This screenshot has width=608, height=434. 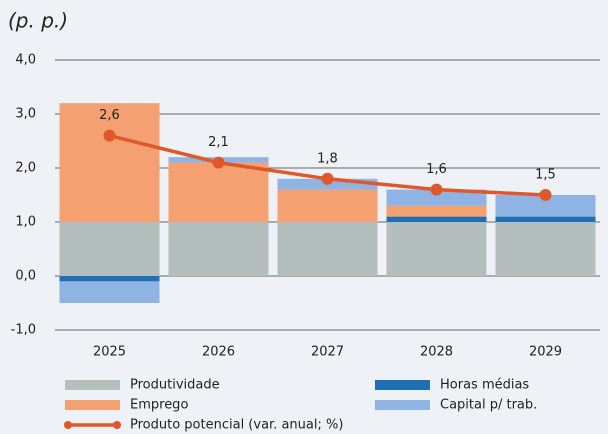 What do you see at coordinates (109, 115) in the screenshot?
I see `data-label: 2,6` at bounding box center [109, 115].